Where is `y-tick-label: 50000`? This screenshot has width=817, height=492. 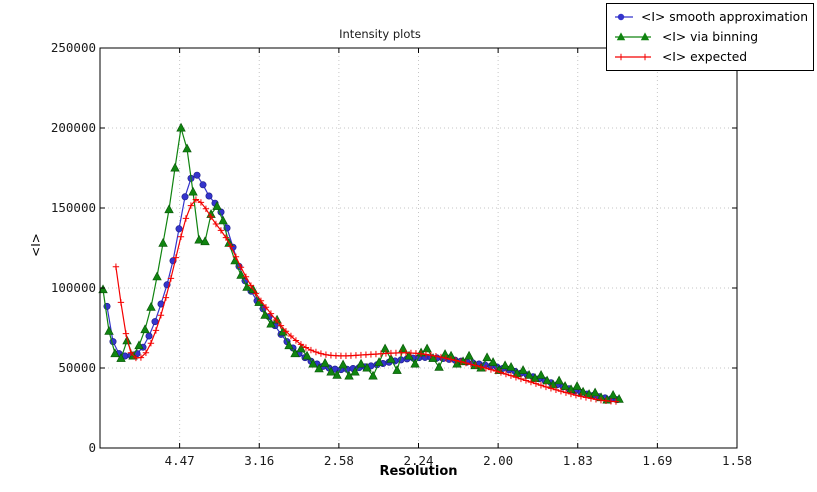 y-tick-label: 50000 is located at coordinates (77, 367).